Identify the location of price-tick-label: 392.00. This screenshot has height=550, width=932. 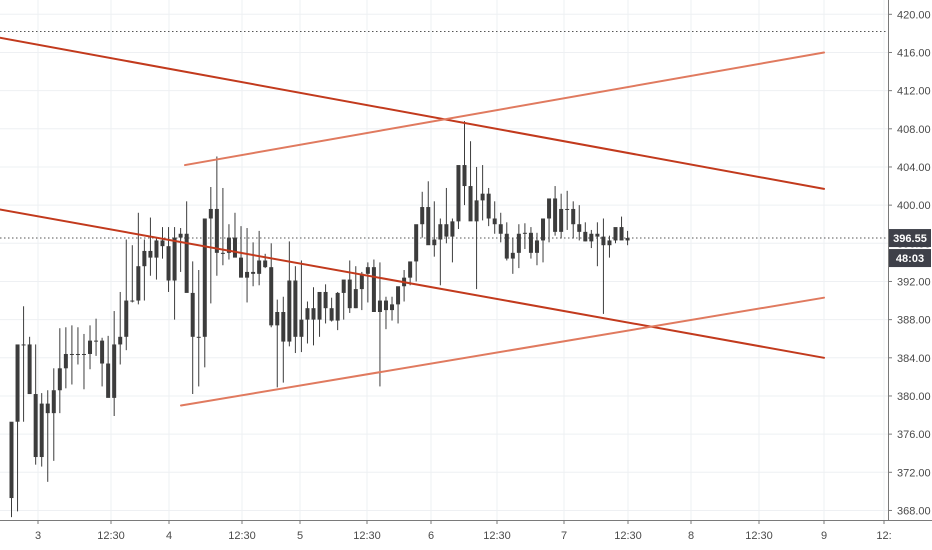
(914, 282).